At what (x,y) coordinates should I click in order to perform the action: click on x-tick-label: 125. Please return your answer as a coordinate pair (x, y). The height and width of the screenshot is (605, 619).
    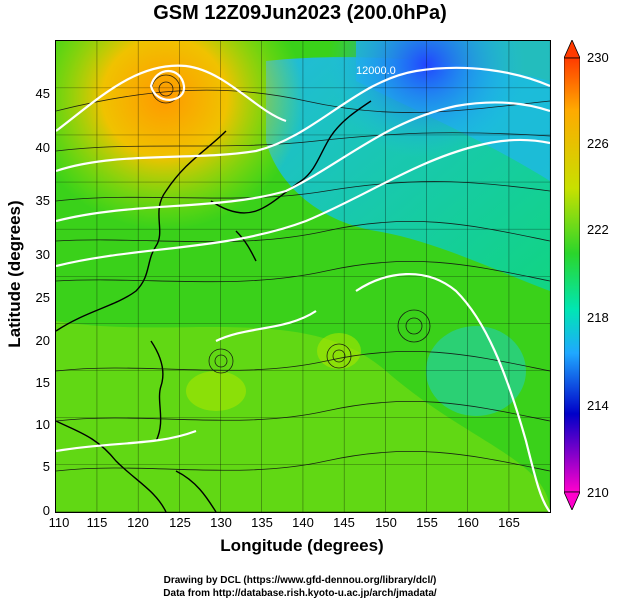
    Looking at the image, I should click on (180, 522).